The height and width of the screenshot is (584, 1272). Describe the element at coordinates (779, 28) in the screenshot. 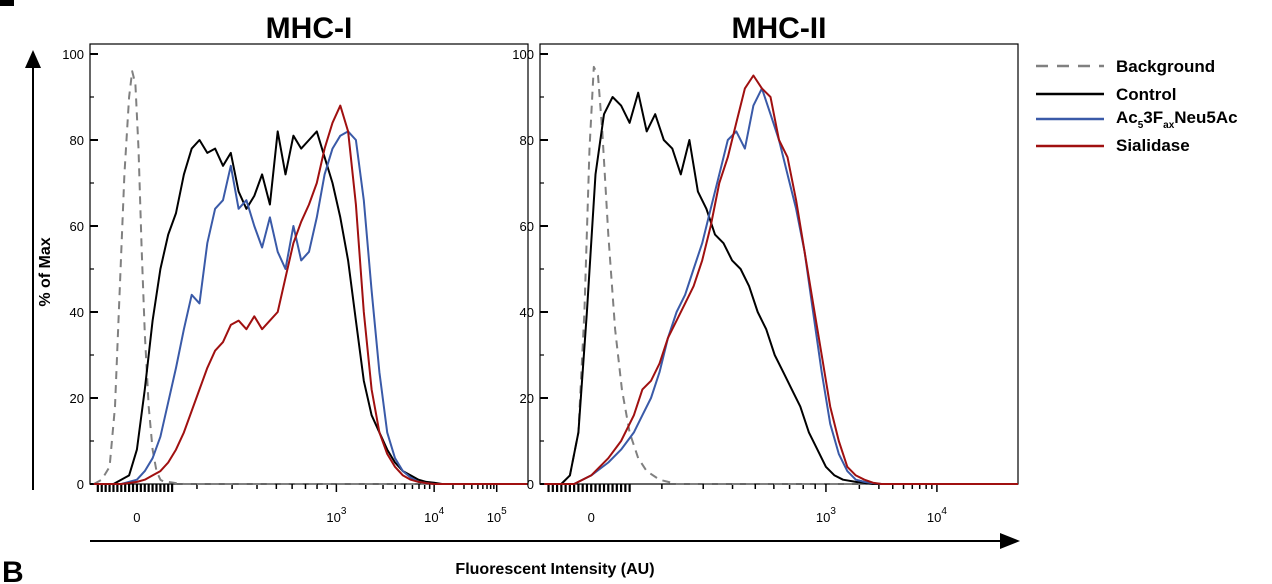

I see `chart-title: MHC-II` at that location.